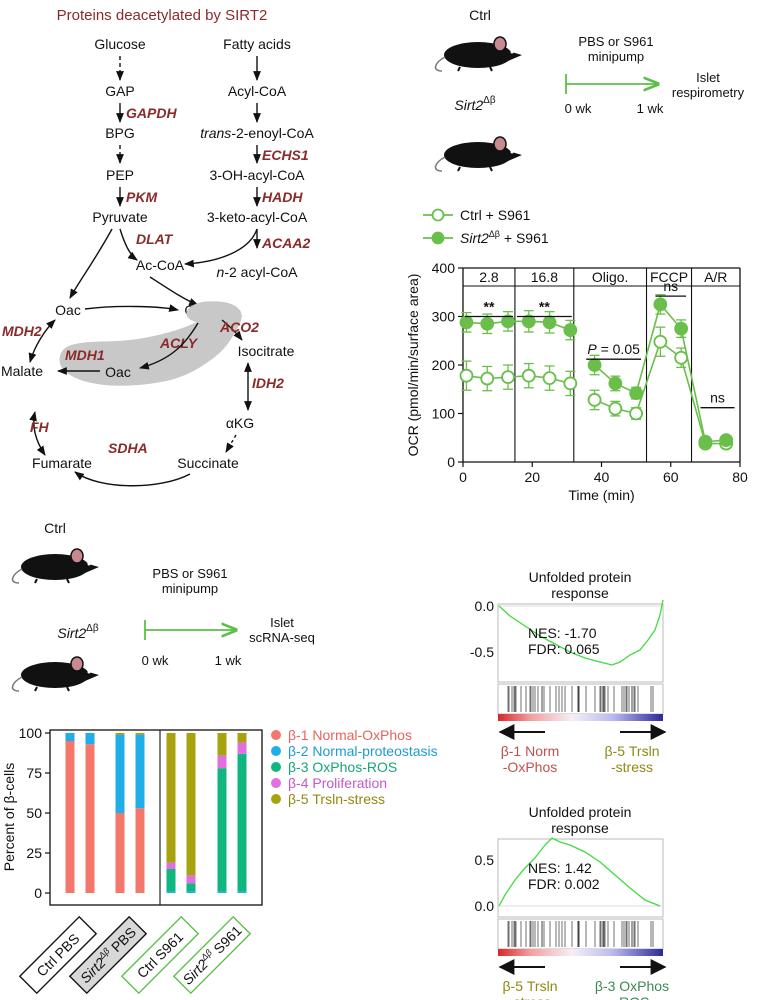  I want to click on metabolite-oac: Oac, so click(68, 310).